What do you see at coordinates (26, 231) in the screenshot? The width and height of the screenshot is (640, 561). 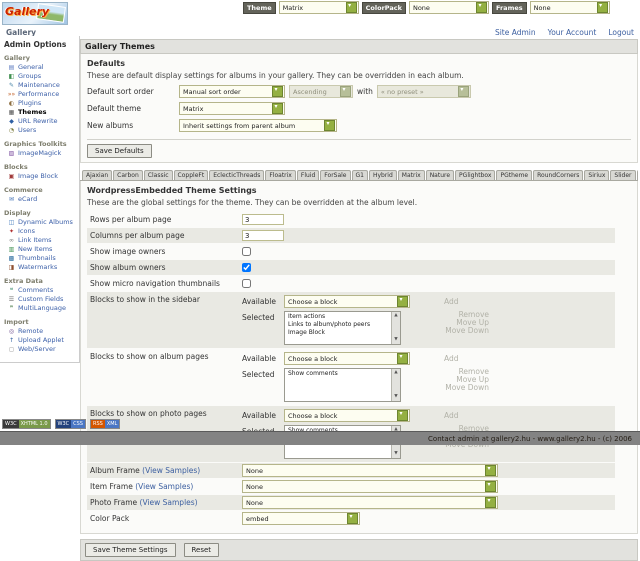 I see `sidebar-item-label: Icons` at bounding box center [26, 231].